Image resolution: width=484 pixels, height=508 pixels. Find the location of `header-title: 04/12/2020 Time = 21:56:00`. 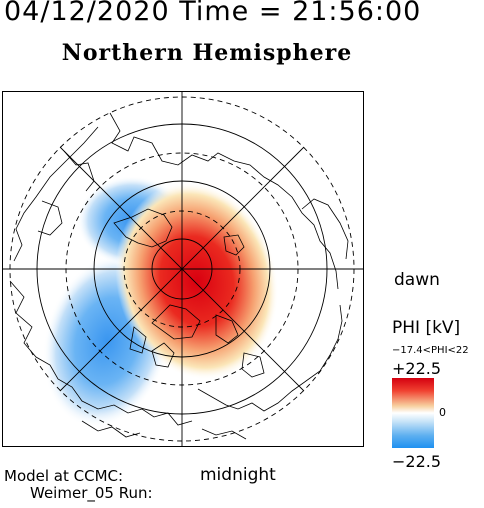

header-title: 04/12/2020 Time = 21:56:00 is located at coordinates (213, 13).